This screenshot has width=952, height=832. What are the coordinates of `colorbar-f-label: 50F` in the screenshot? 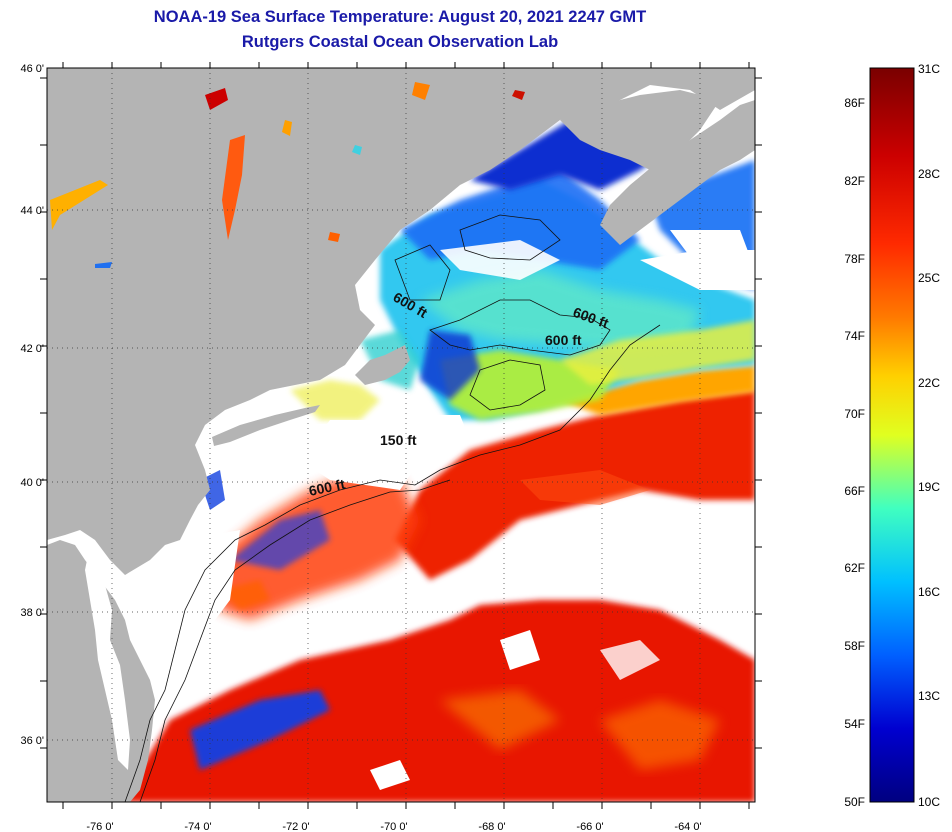 It's located at (854, 802).